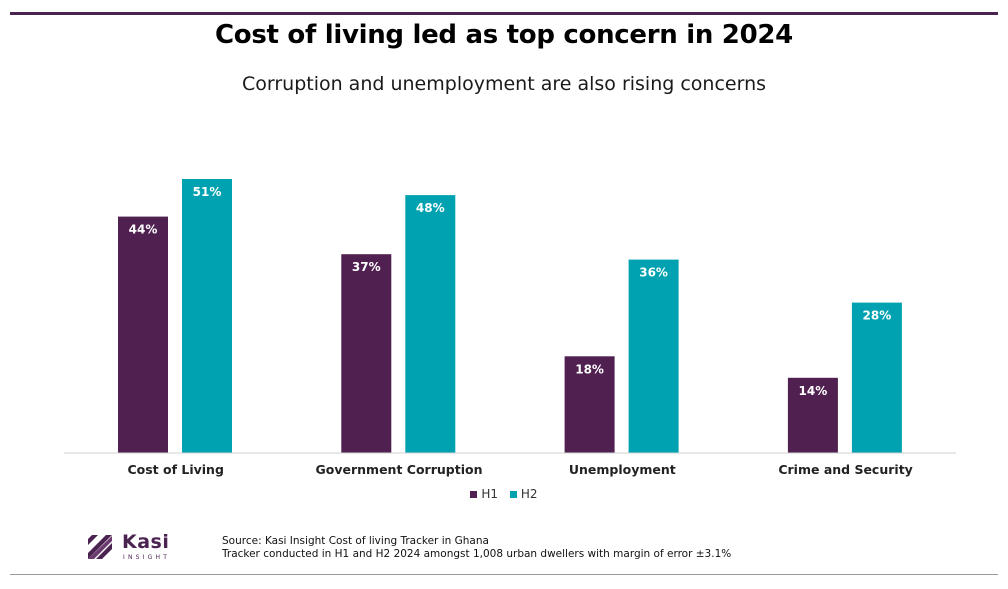 The height and width of the screenshot is (589, 1008). I want to click on bottom-rule, so click(504, 574).